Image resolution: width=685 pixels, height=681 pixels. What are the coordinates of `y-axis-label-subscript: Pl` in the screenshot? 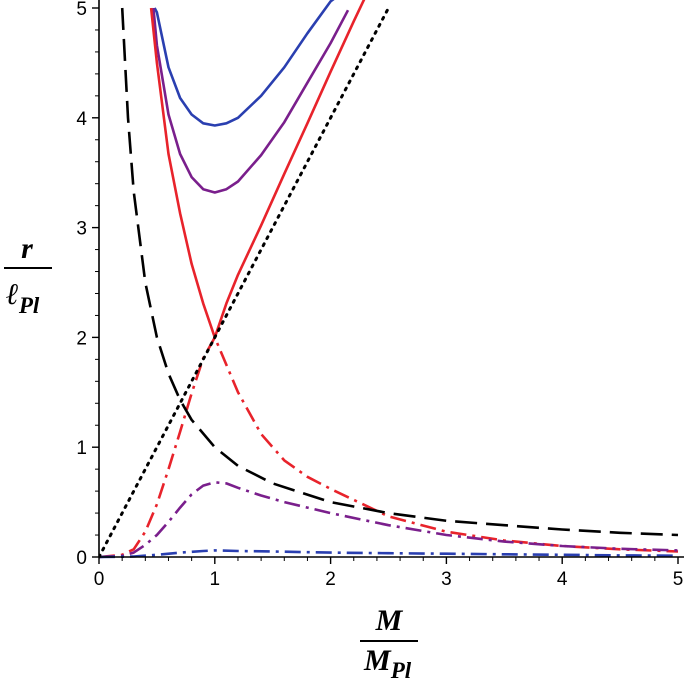 It's located at (29, 305).